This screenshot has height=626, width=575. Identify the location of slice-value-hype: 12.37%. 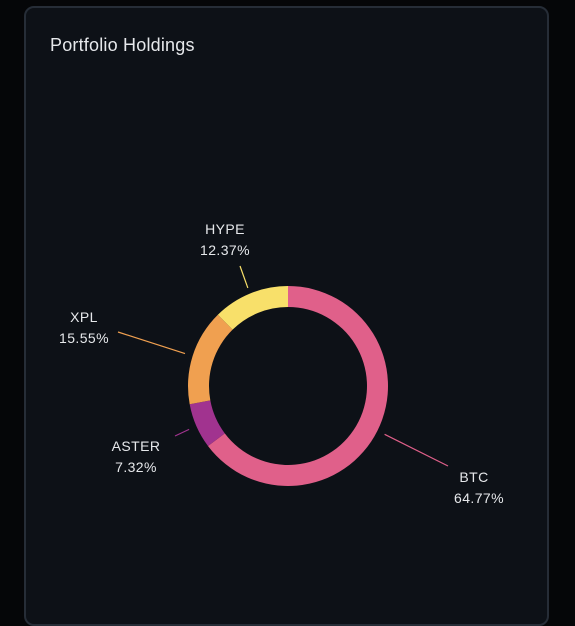
(225, 250).